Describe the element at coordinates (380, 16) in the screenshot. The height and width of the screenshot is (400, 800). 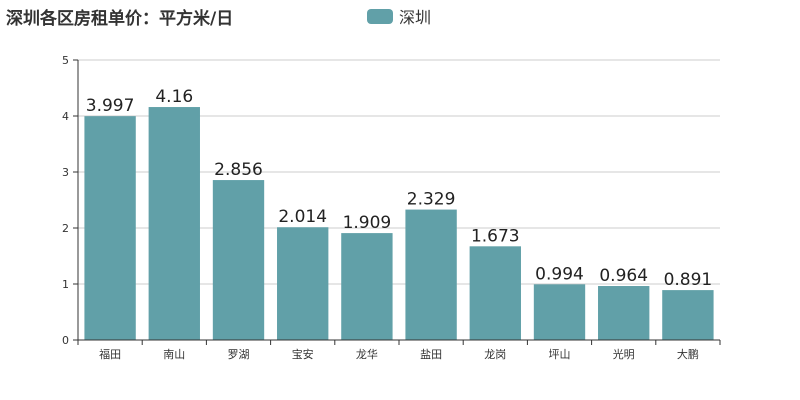
I see `legend-swatch` at that location.